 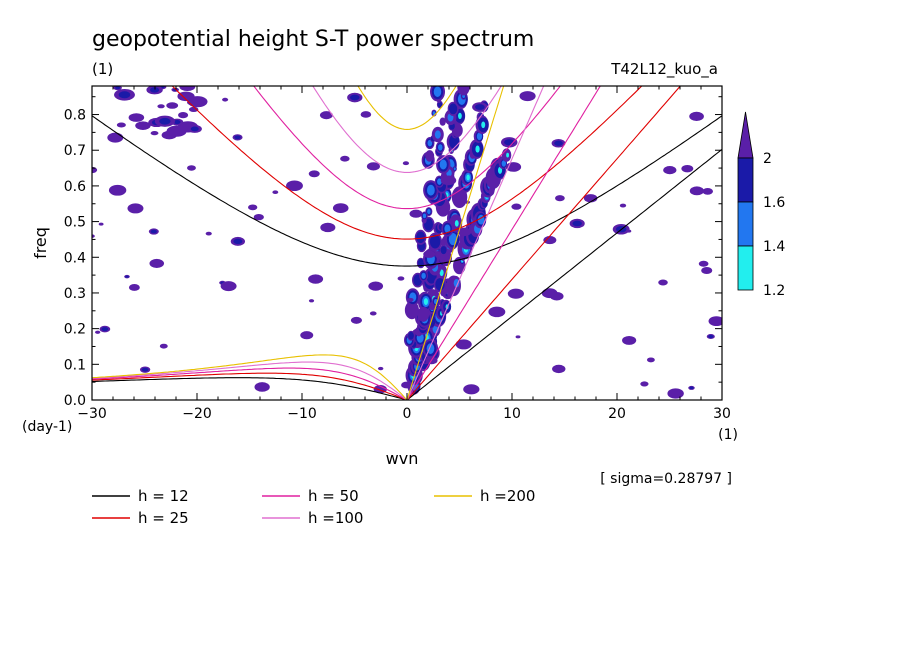 I want to click on legend-label: h =100, so click(x=335, y=518).